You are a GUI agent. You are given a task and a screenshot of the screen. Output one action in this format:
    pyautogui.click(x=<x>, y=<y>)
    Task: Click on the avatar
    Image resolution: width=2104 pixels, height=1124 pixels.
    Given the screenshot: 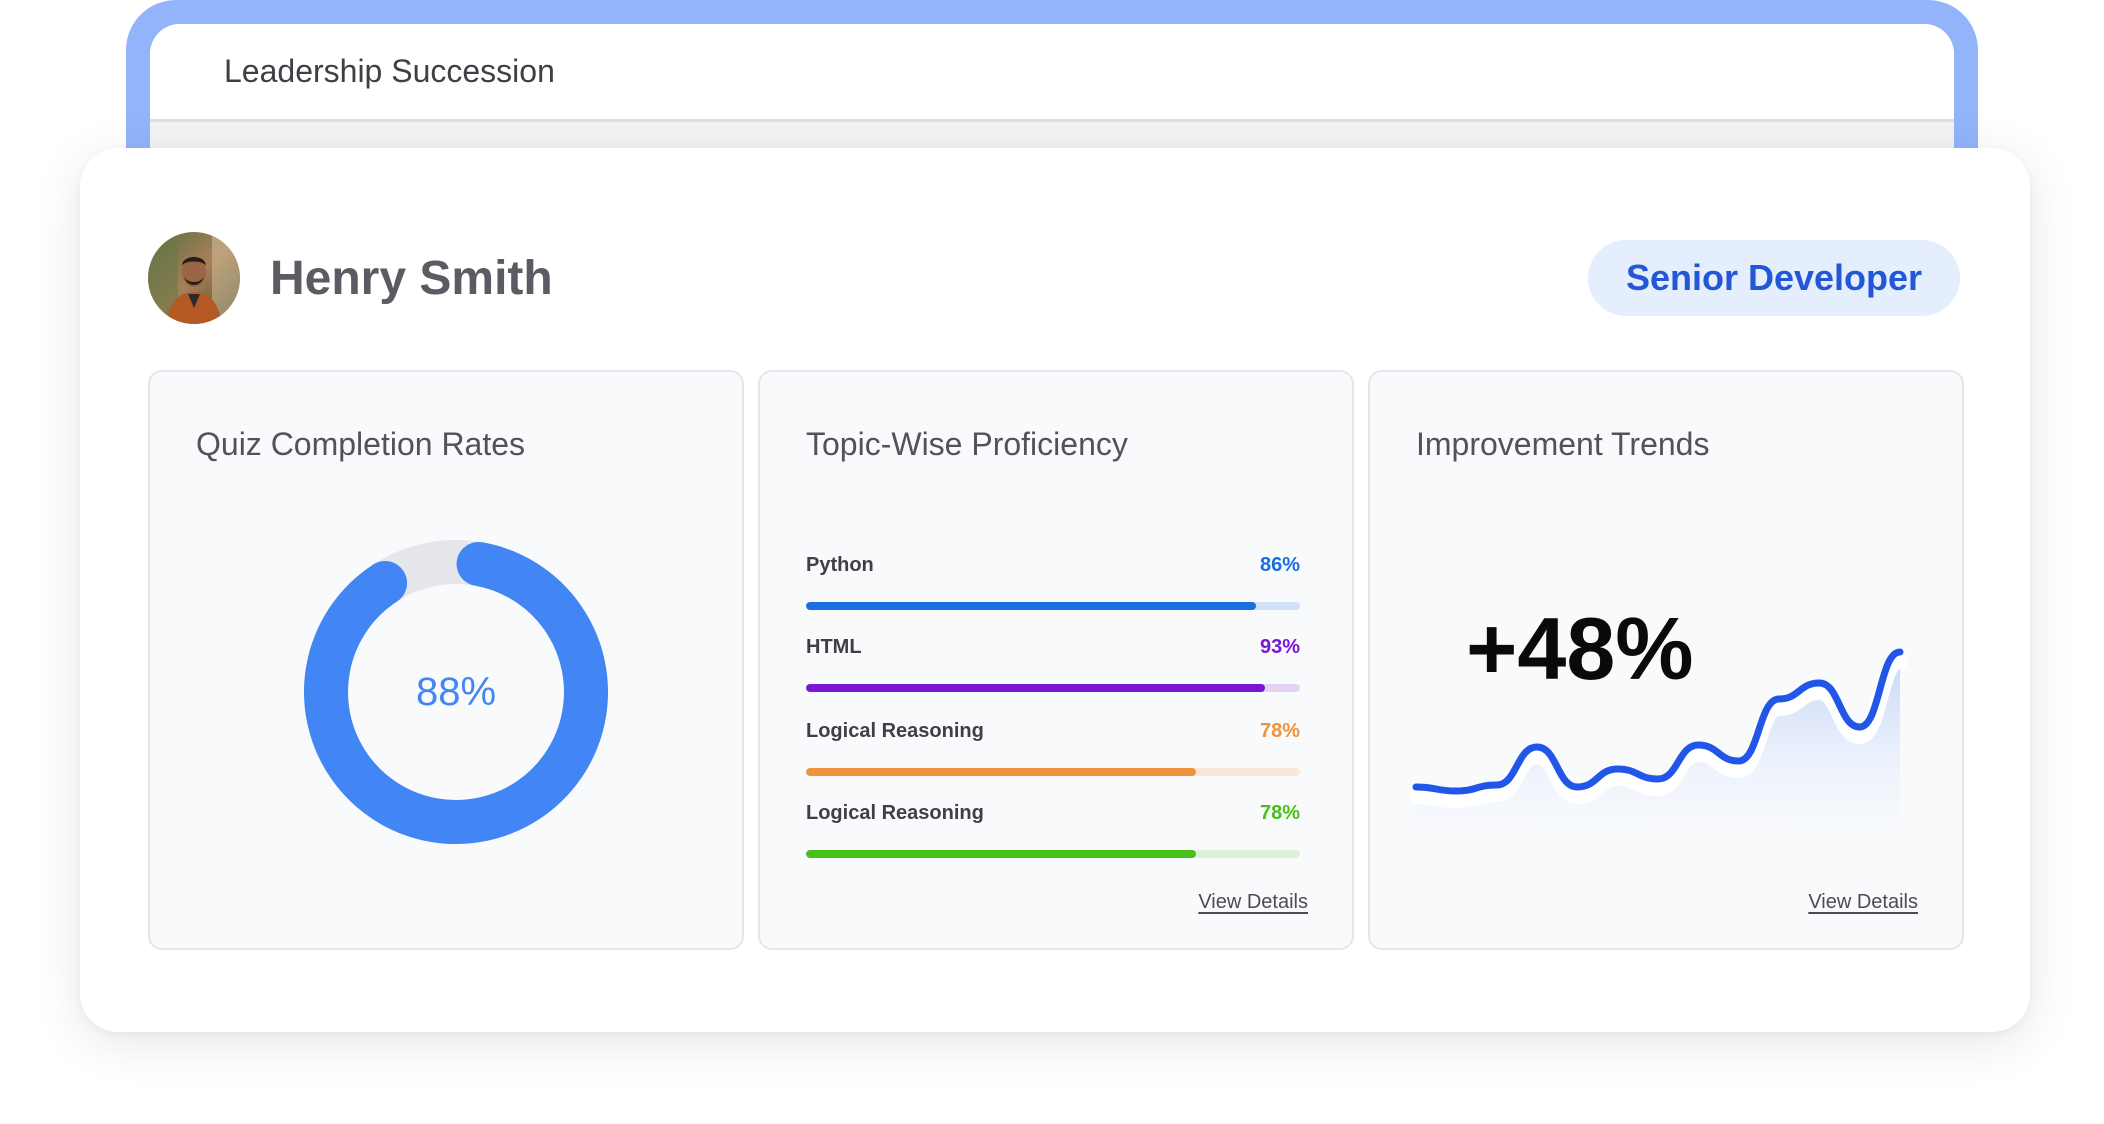 What is the action you would take?
    pyautogui.click(x=194, y=278)
    